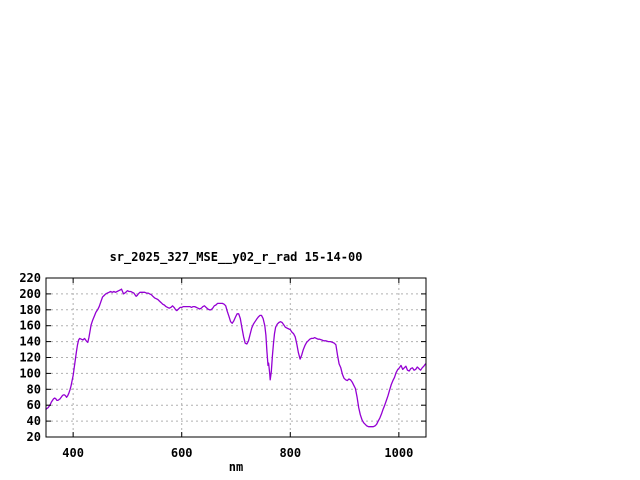 The width and height of the screenshot is (640, 480). I want to click on y-tick-label: 200, so click(30, 294).